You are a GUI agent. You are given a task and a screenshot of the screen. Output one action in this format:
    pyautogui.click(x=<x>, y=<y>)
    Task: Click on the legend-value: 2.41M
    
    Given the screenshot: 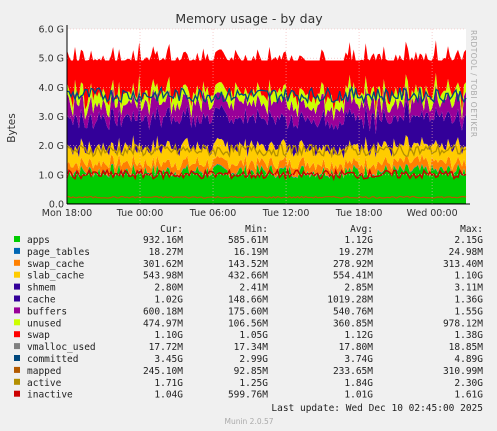 What is the action you would take?
    pyautogui.click(x=253, y=288)
    